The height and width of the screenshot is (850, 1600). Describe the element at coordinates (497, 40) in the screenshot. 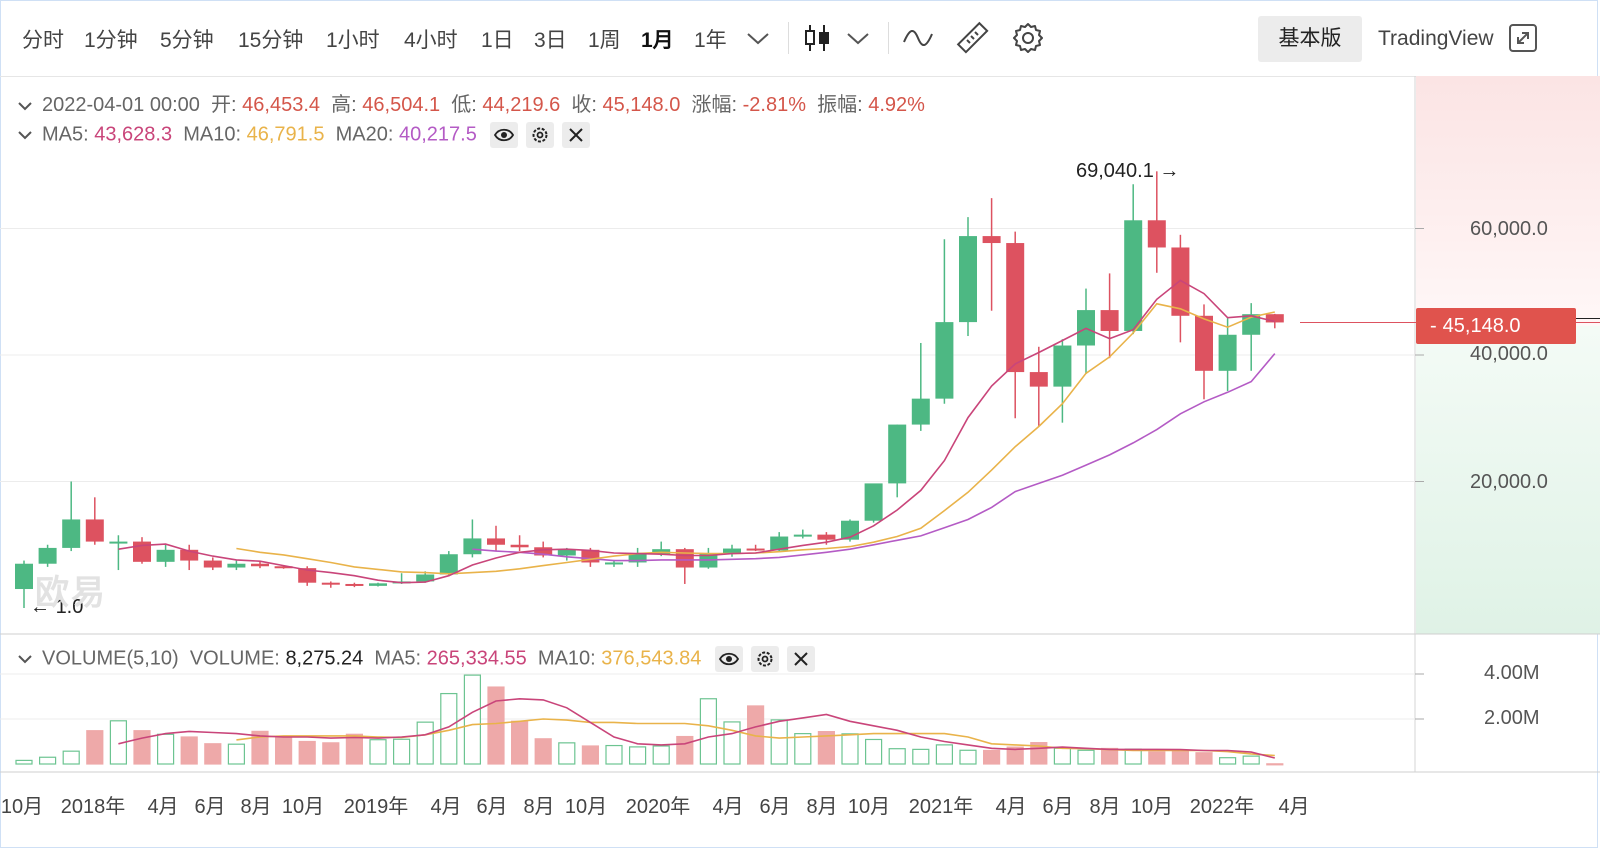

I see `timeframe-tab: 1日` at that location.